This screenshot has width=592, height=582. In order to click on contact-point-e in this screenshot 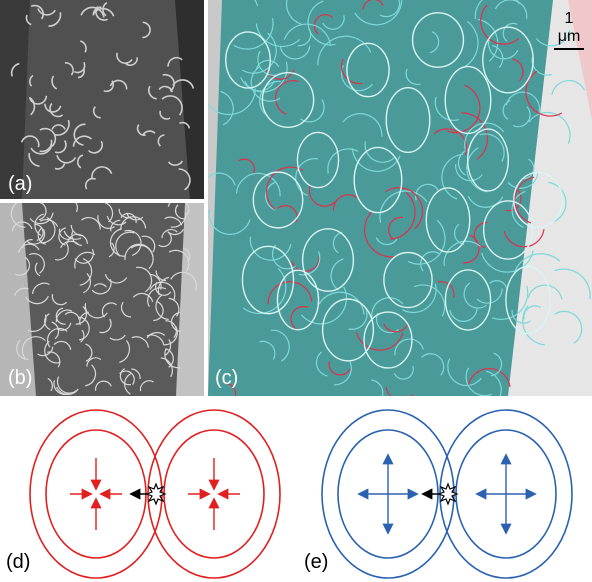, I will do `click(440, 494)`.